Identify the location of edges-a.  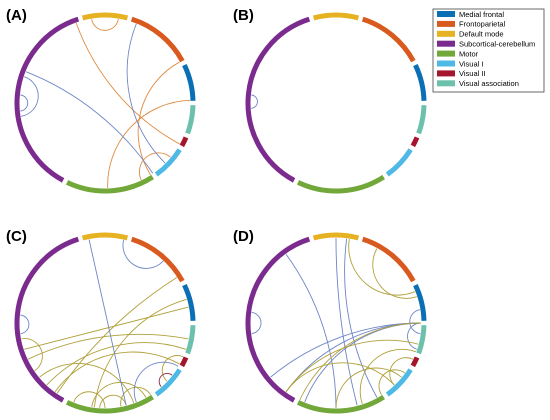
(105, 103).